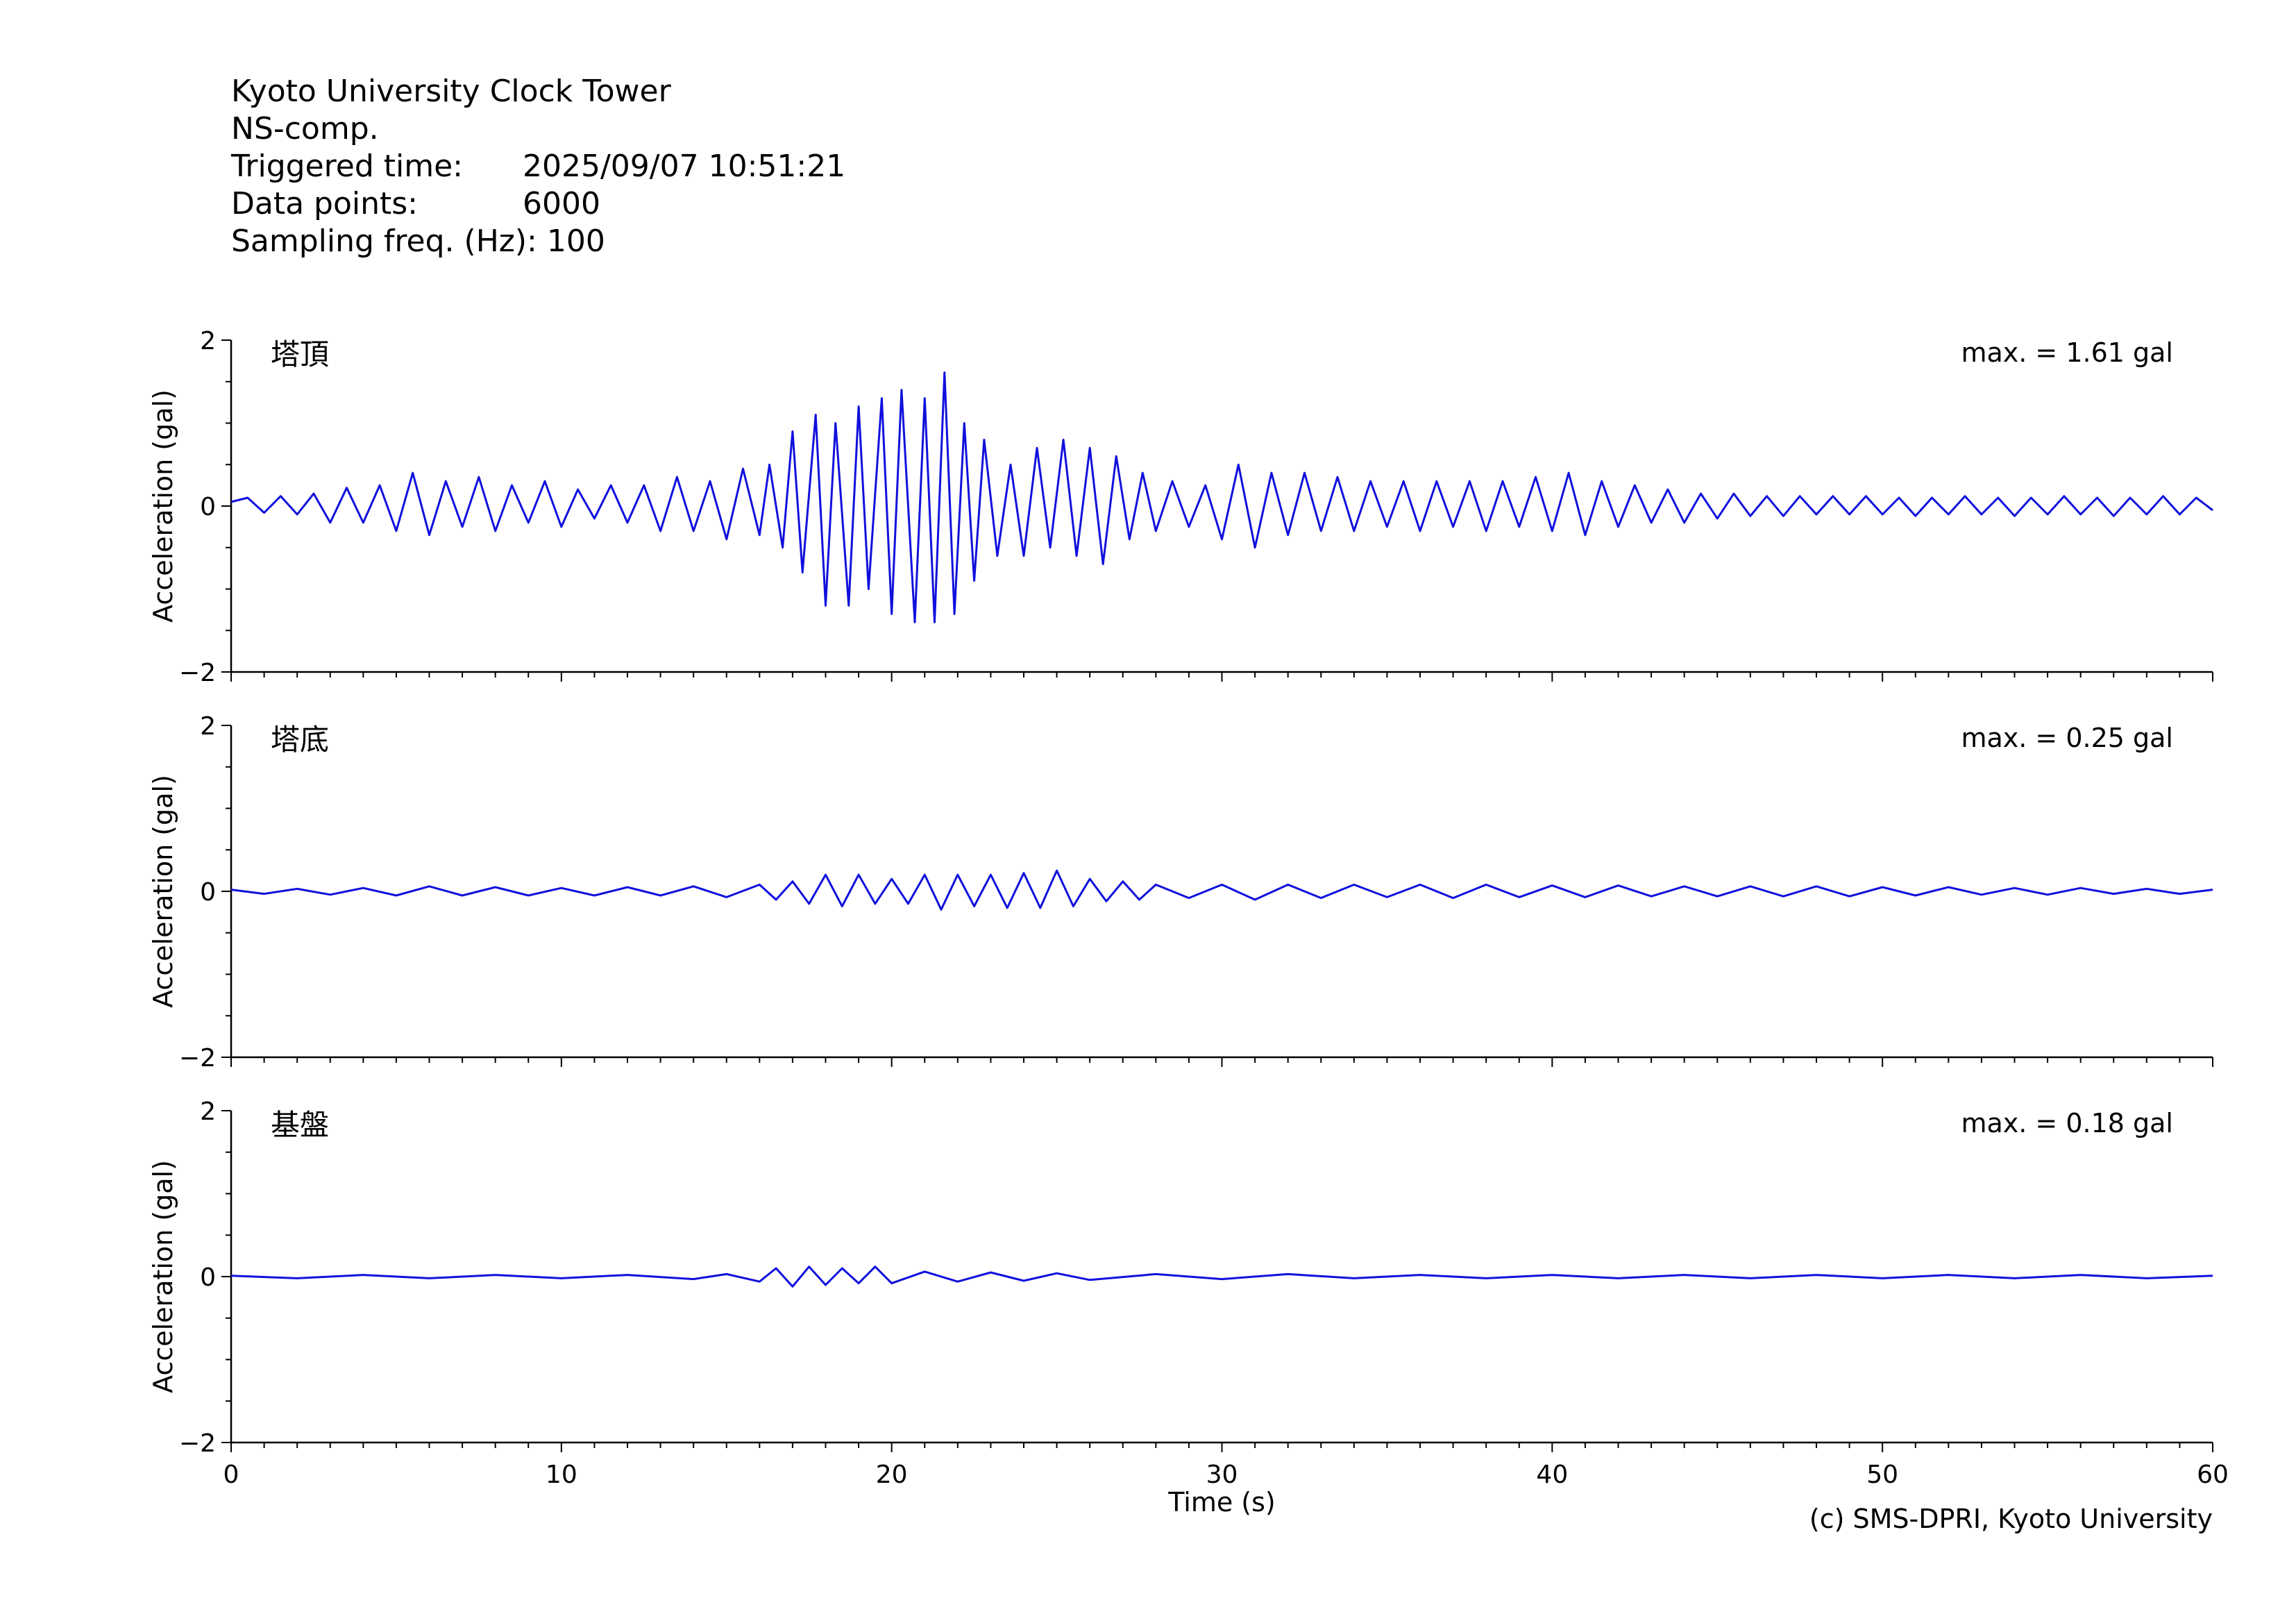 The image size is (2296, 1623). What do you see at coordinates (1222, 1502) in the screenshot?
I see `x-axis-title: Time (s)` at bounding box center [1222, 1502].